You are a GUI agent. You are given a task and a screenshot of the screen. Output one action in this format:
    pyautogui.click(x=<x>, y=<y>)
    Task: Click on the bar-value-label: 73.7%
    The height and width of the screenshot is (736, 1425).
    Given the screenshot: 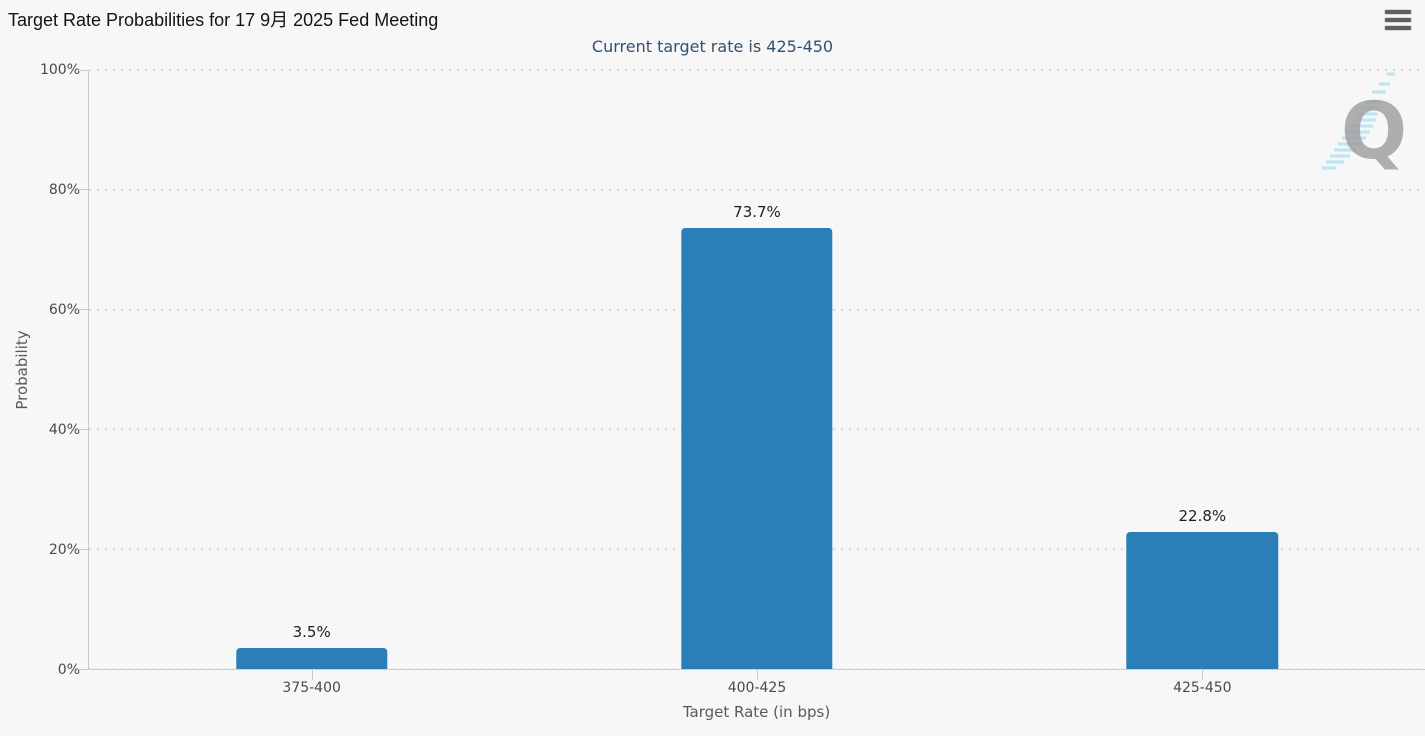 What is the action you would take?
    pyautogui.click(x=757, y=211)
    